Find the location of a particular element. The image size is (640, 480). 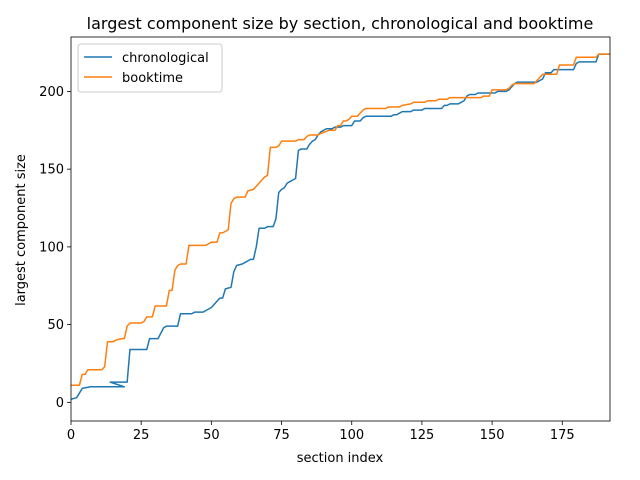

x-tick-label: 175 is located at coordinates (562, 435).